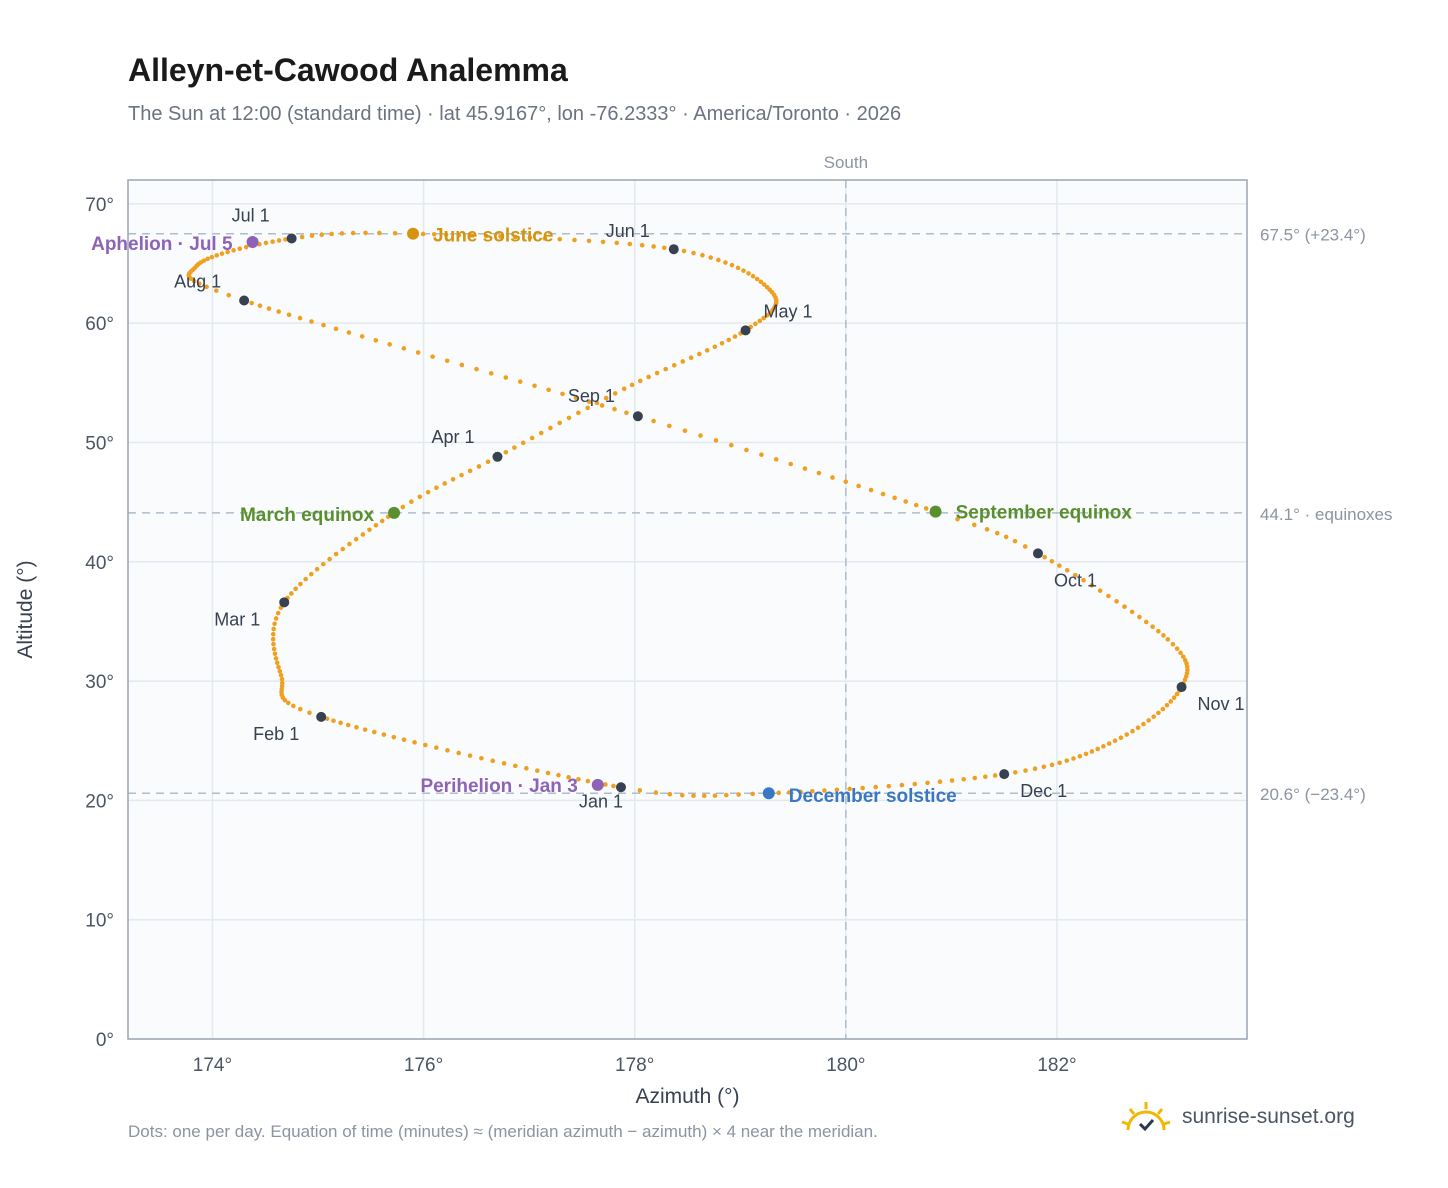  What do you see at coordinates (99, 682) in the screenshot?
I see `y-tick-label: 30°` at bounding box center [99, 682].